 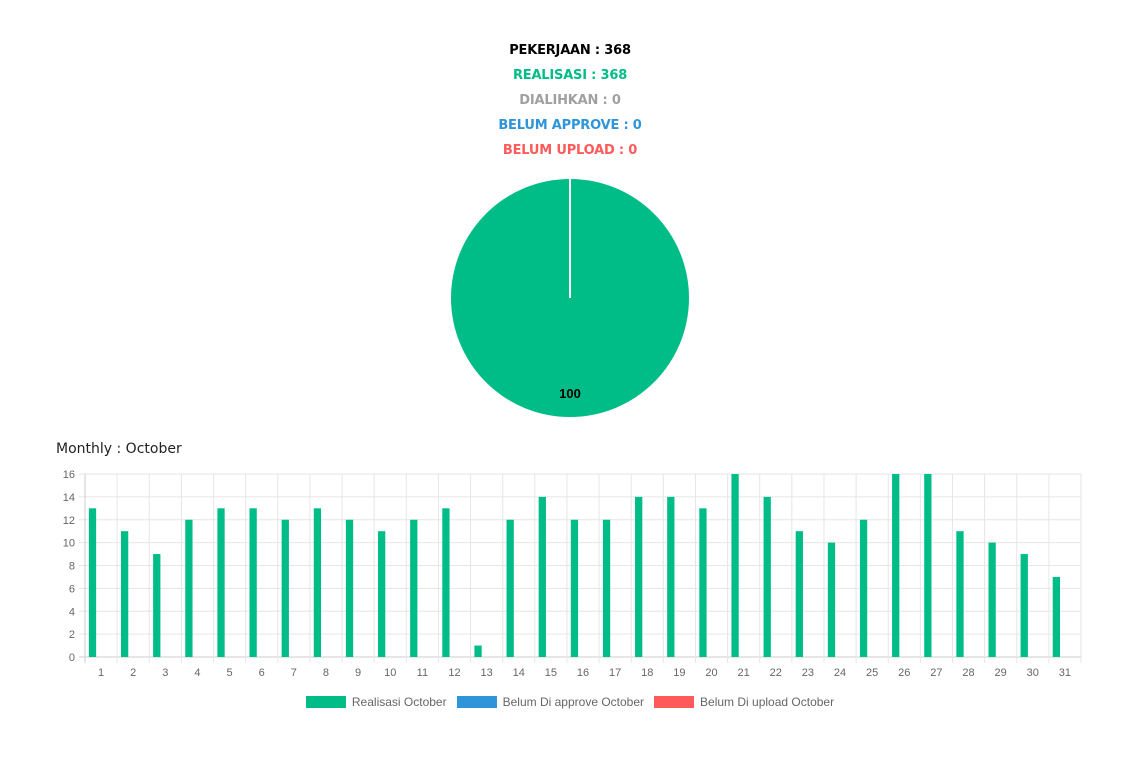 I want to click on legend-item: Belum Di upload October, so click(x=744, y=702).